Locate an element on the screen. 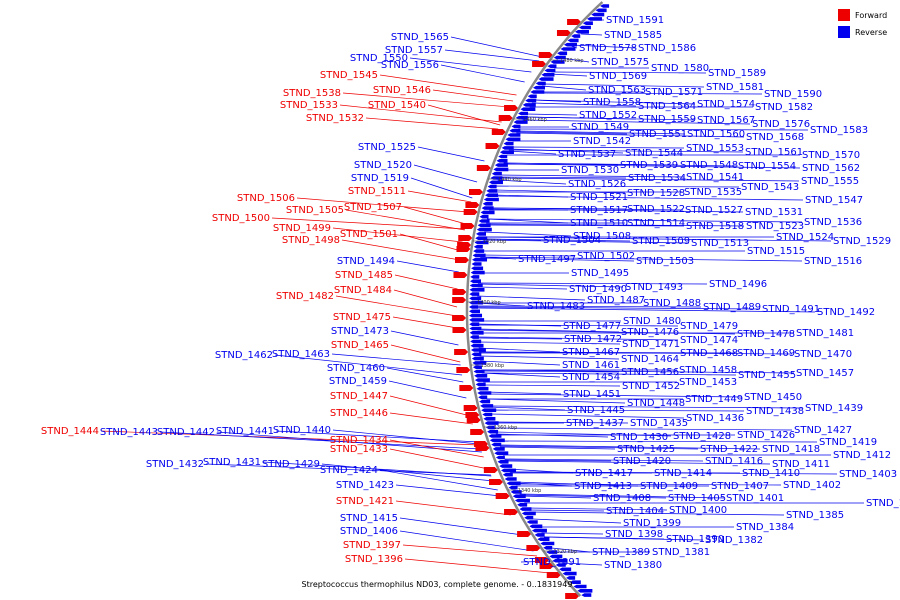 Image resolution: width=900 pixels, height=600 pixels. gene-label-reverse: STND_1480 is located at coordinates (652, 321).